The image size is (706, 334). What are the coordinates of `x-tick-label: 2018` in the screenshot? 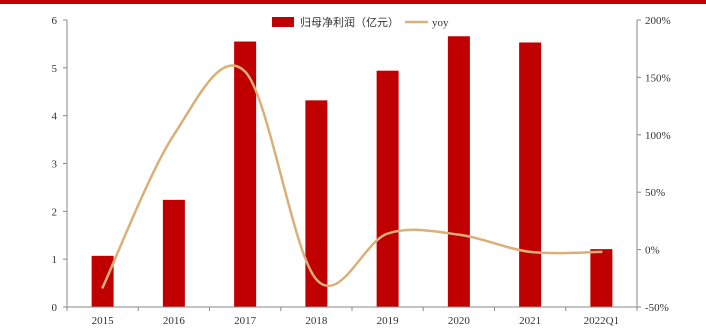 It's located at (316, 321).